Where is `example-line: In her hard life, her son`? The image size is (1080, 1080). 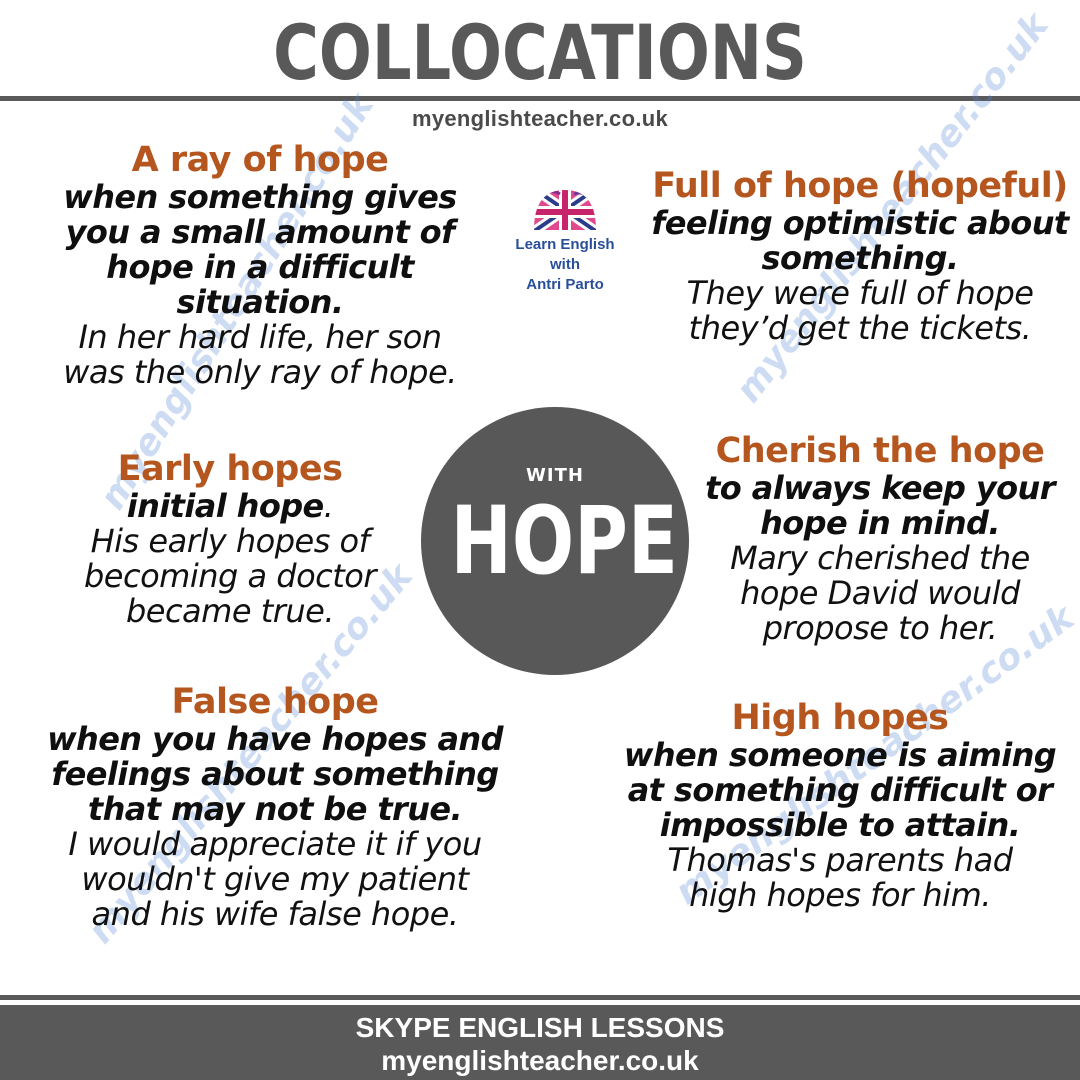
example-line: In her hard life, her son is located at coordinates (260, 337).